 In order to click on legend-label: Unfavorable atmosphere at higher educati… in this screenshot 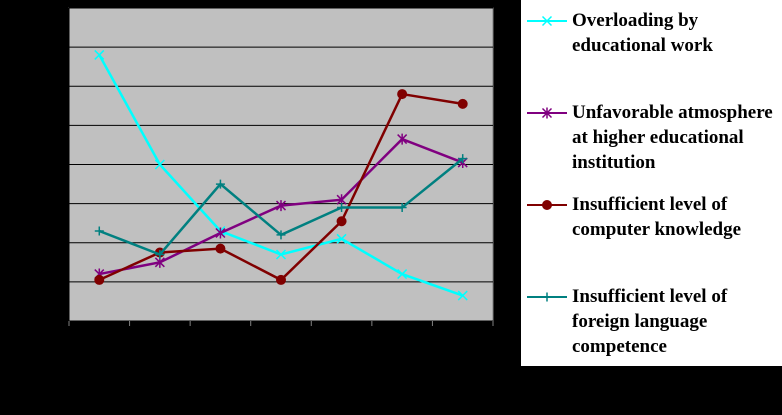, I will do `click(677, 137)`.